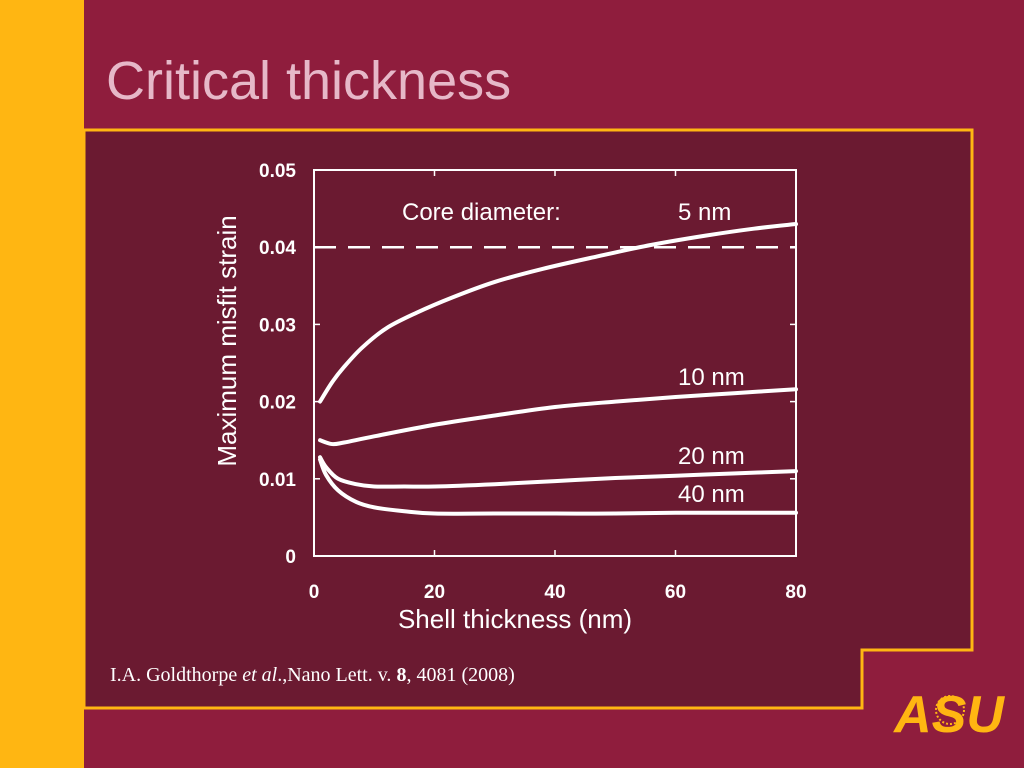 The width and height of the screenshot is (1024, 768). What do you see at coordinates (515, 619) in the screenshot?
I see `x-axis-label: Shell thickness (nm)` at bounding box center [515, 619].